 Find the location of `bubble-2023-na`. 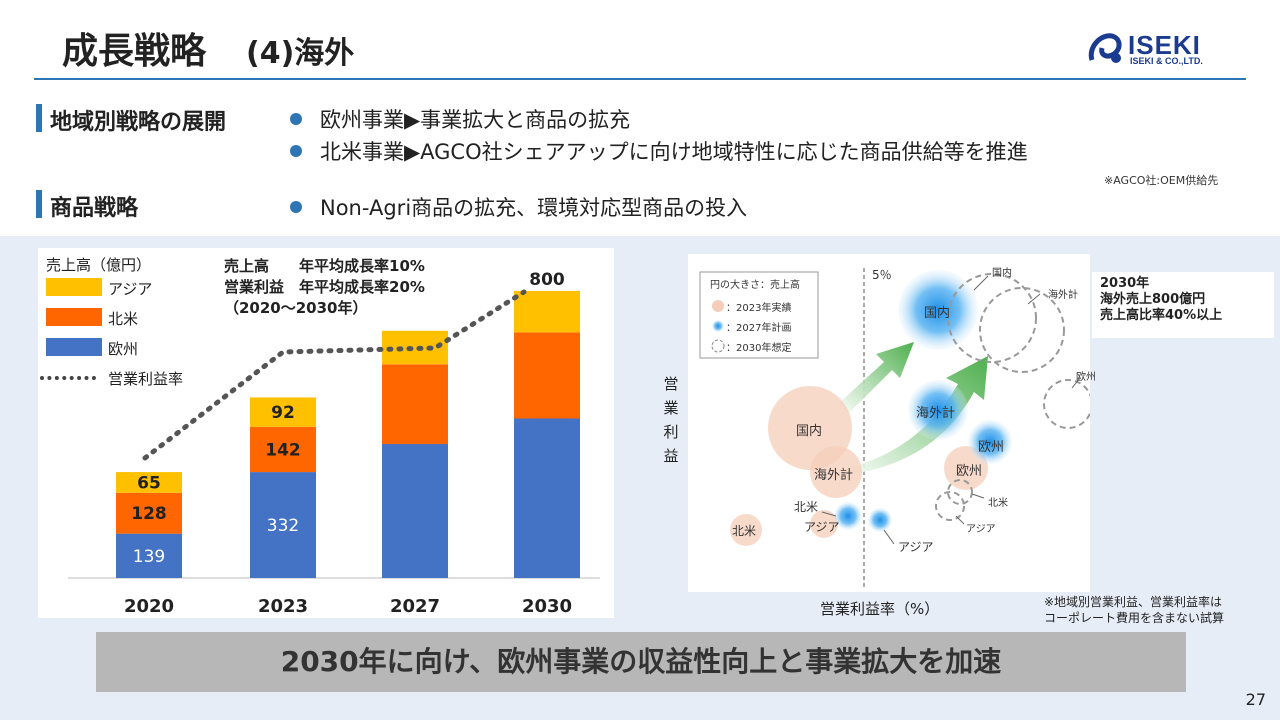

bubble-2023-na is located at coordinates (746, 530).